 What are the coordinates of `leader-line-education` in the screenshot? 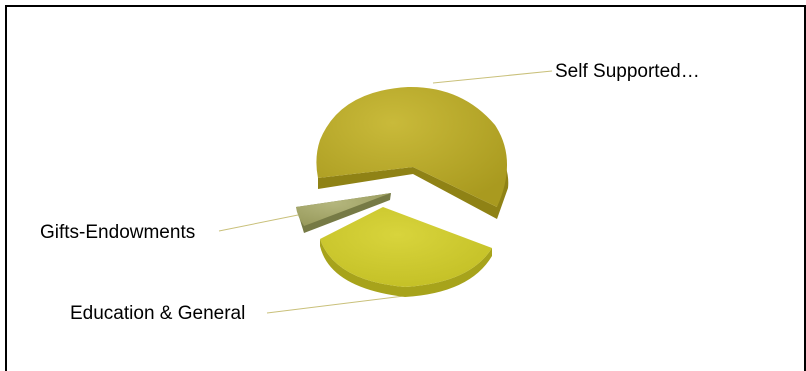 It's located at (335, 304).